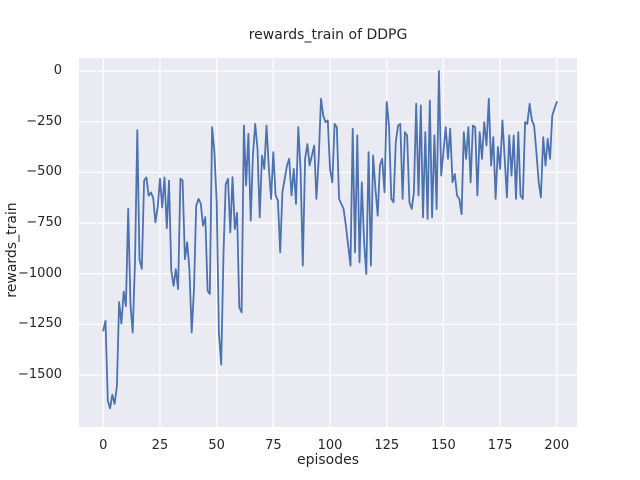 This screenshot has height=480, width=640. Describe the element at coordinates (44, 172) in the screenshot. I see `y-tick-label: −500` at that location.